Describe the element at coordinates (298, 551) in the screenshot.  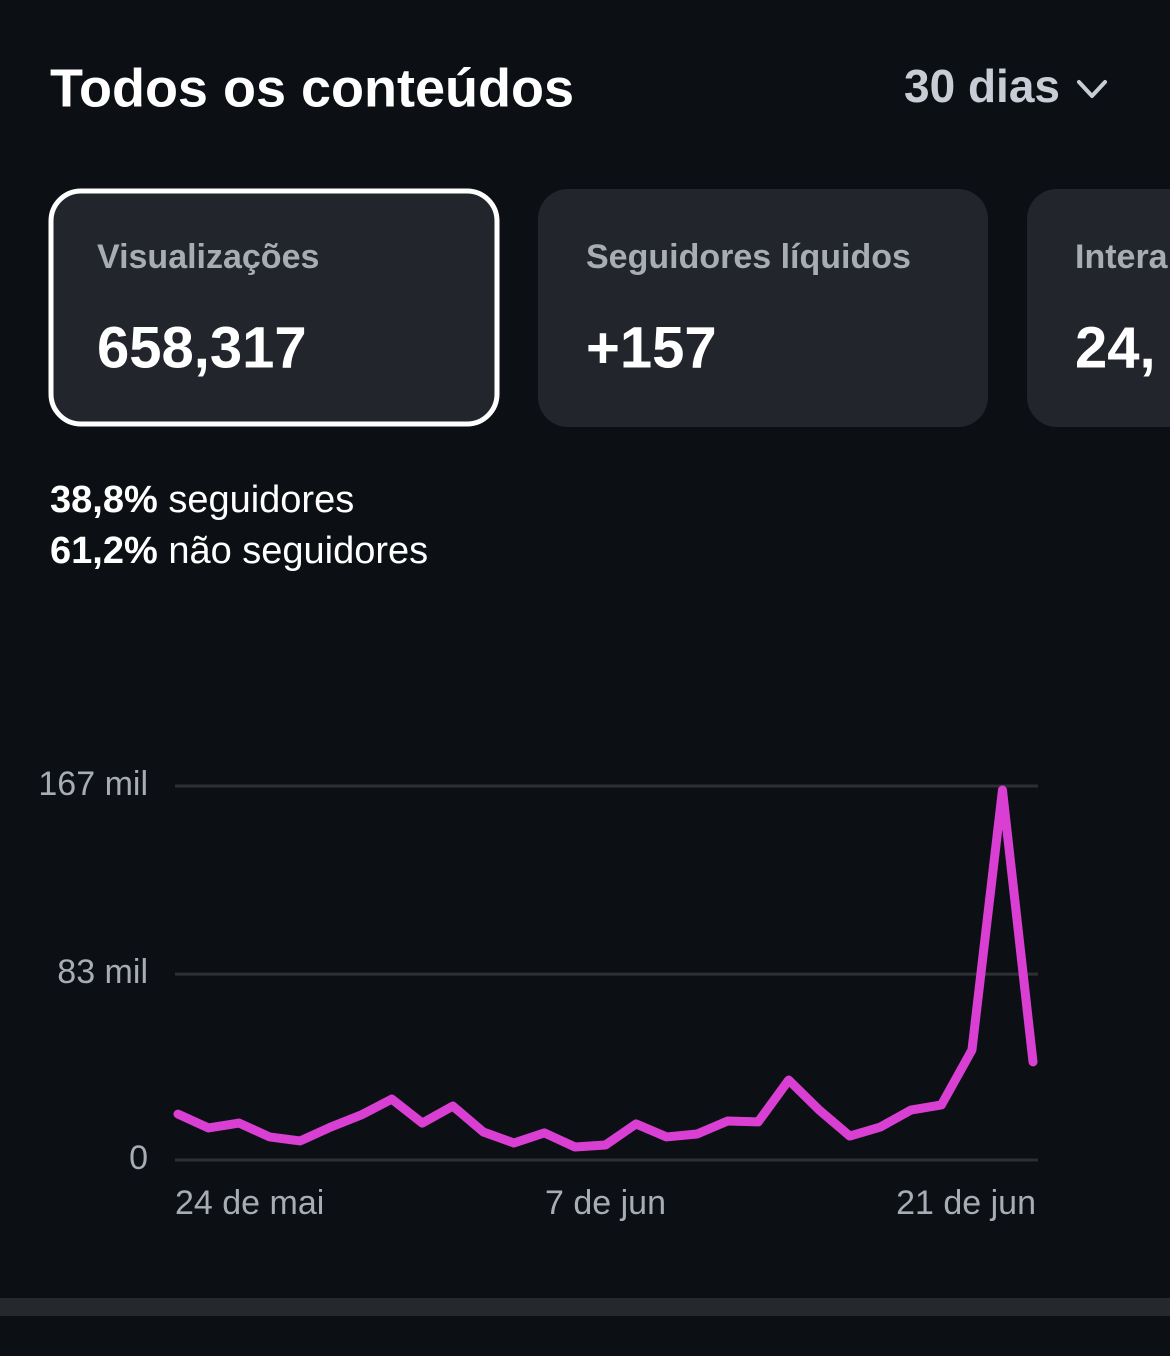
I see `breakdown-label: não seguidores` at that location.